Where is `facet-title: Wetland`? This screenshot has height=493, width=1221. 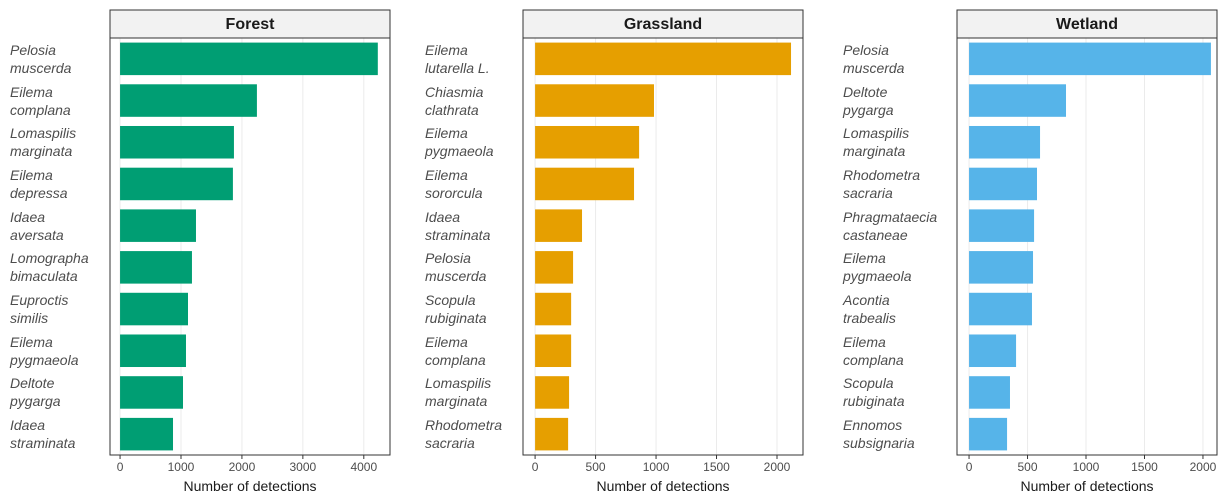 facet-title: Wetland is located at coordinates (1087, 24).